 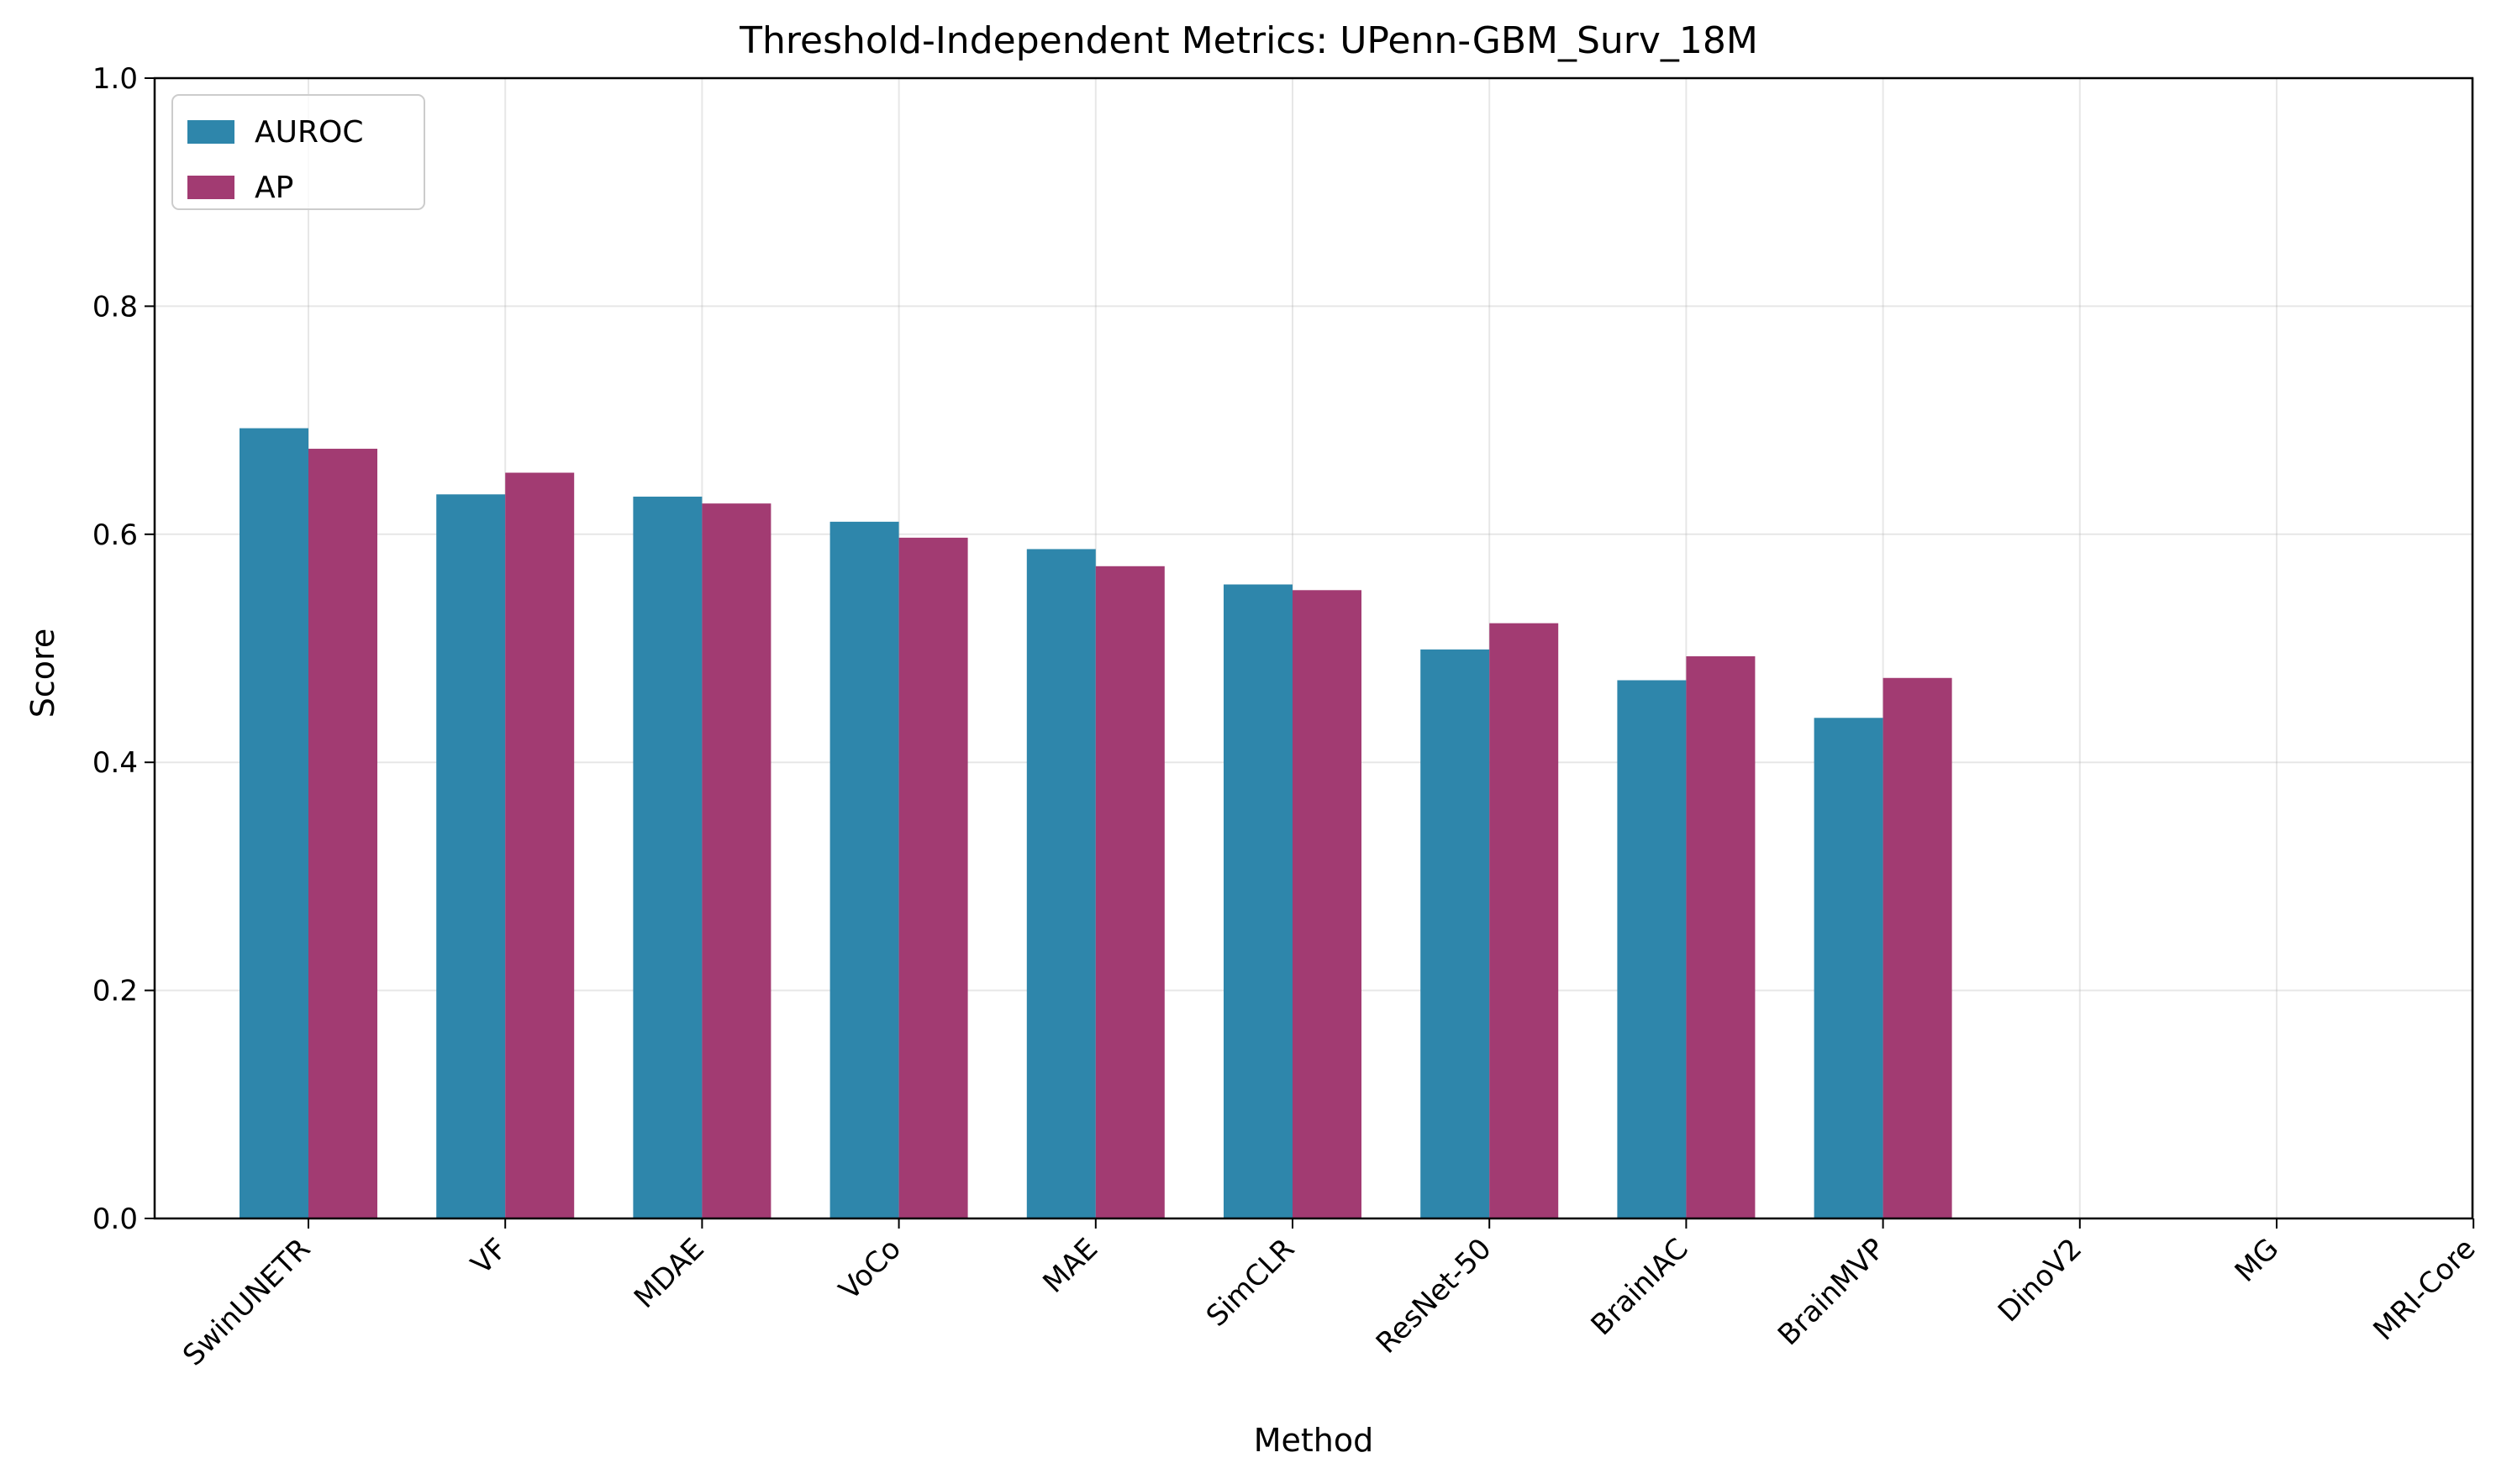 What do you see at coordinates (1652, 949) in the screenshot?
I see `bar-auroc-brainiac` at bounding box center [1652, 949].